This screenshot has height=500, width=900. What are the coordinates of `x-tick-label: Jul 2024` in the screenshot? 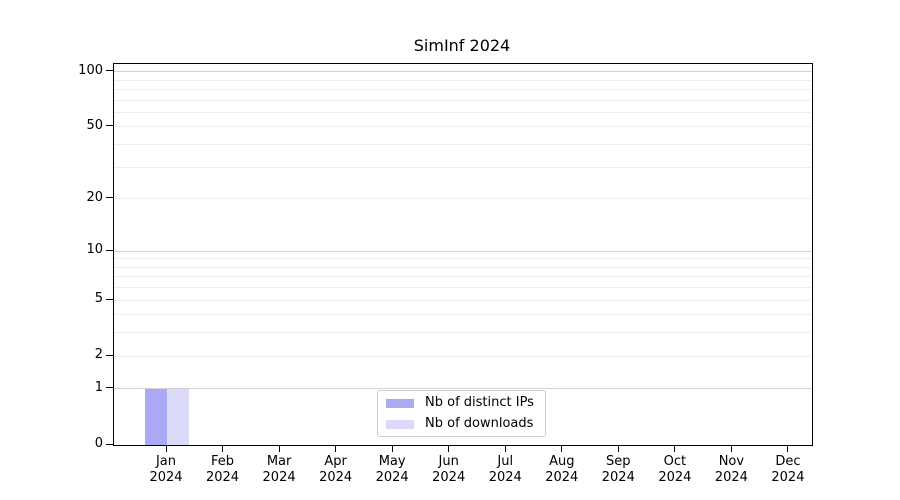 It's located at (505, 469).